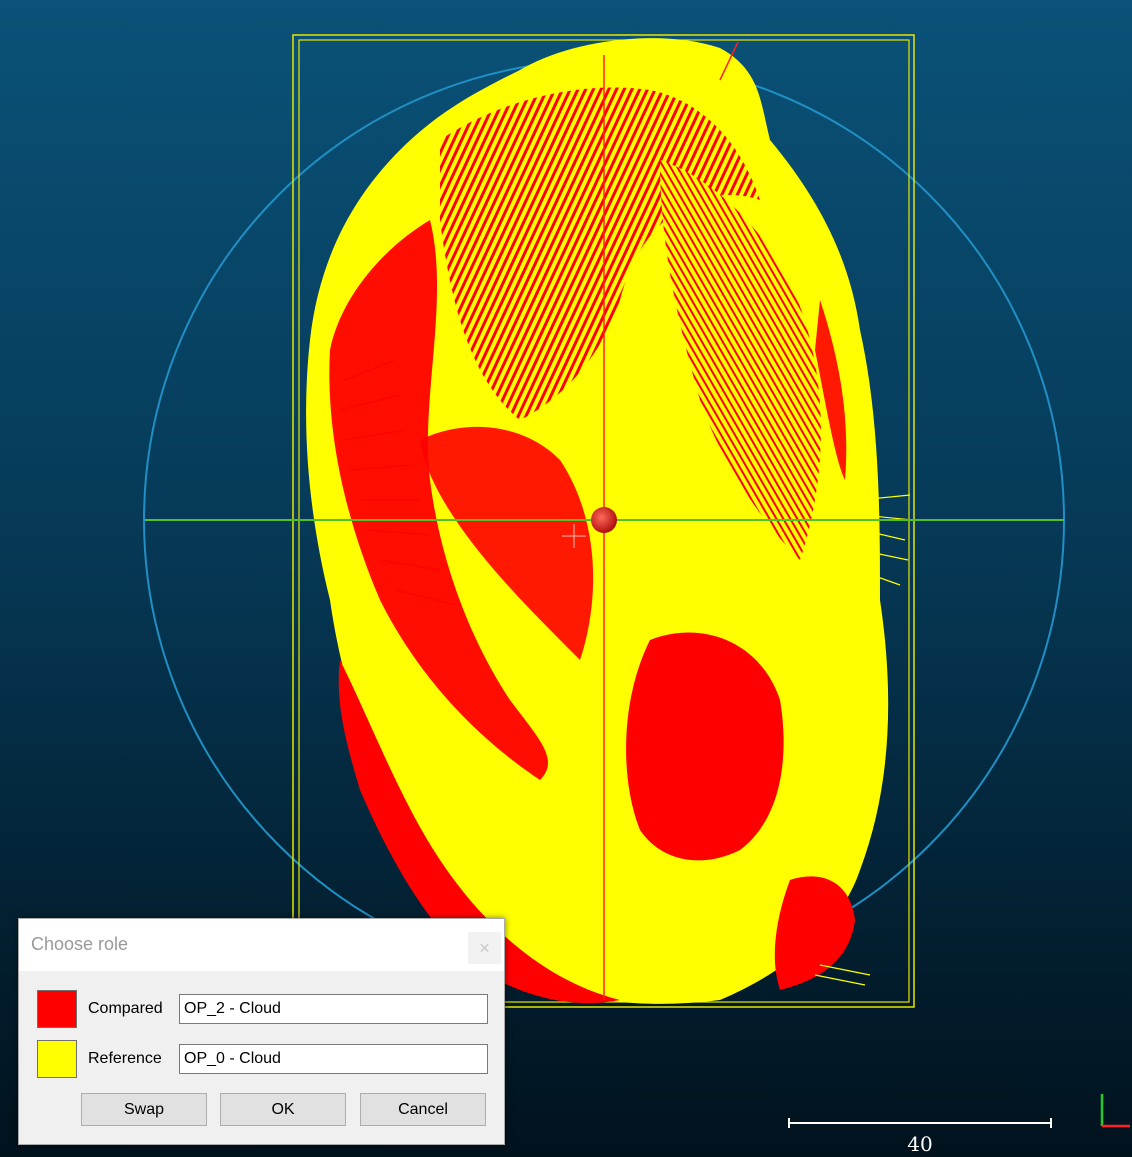 The image size is (1132, 1157). I want to click on reference-label: Reference, so click(125, 1058).